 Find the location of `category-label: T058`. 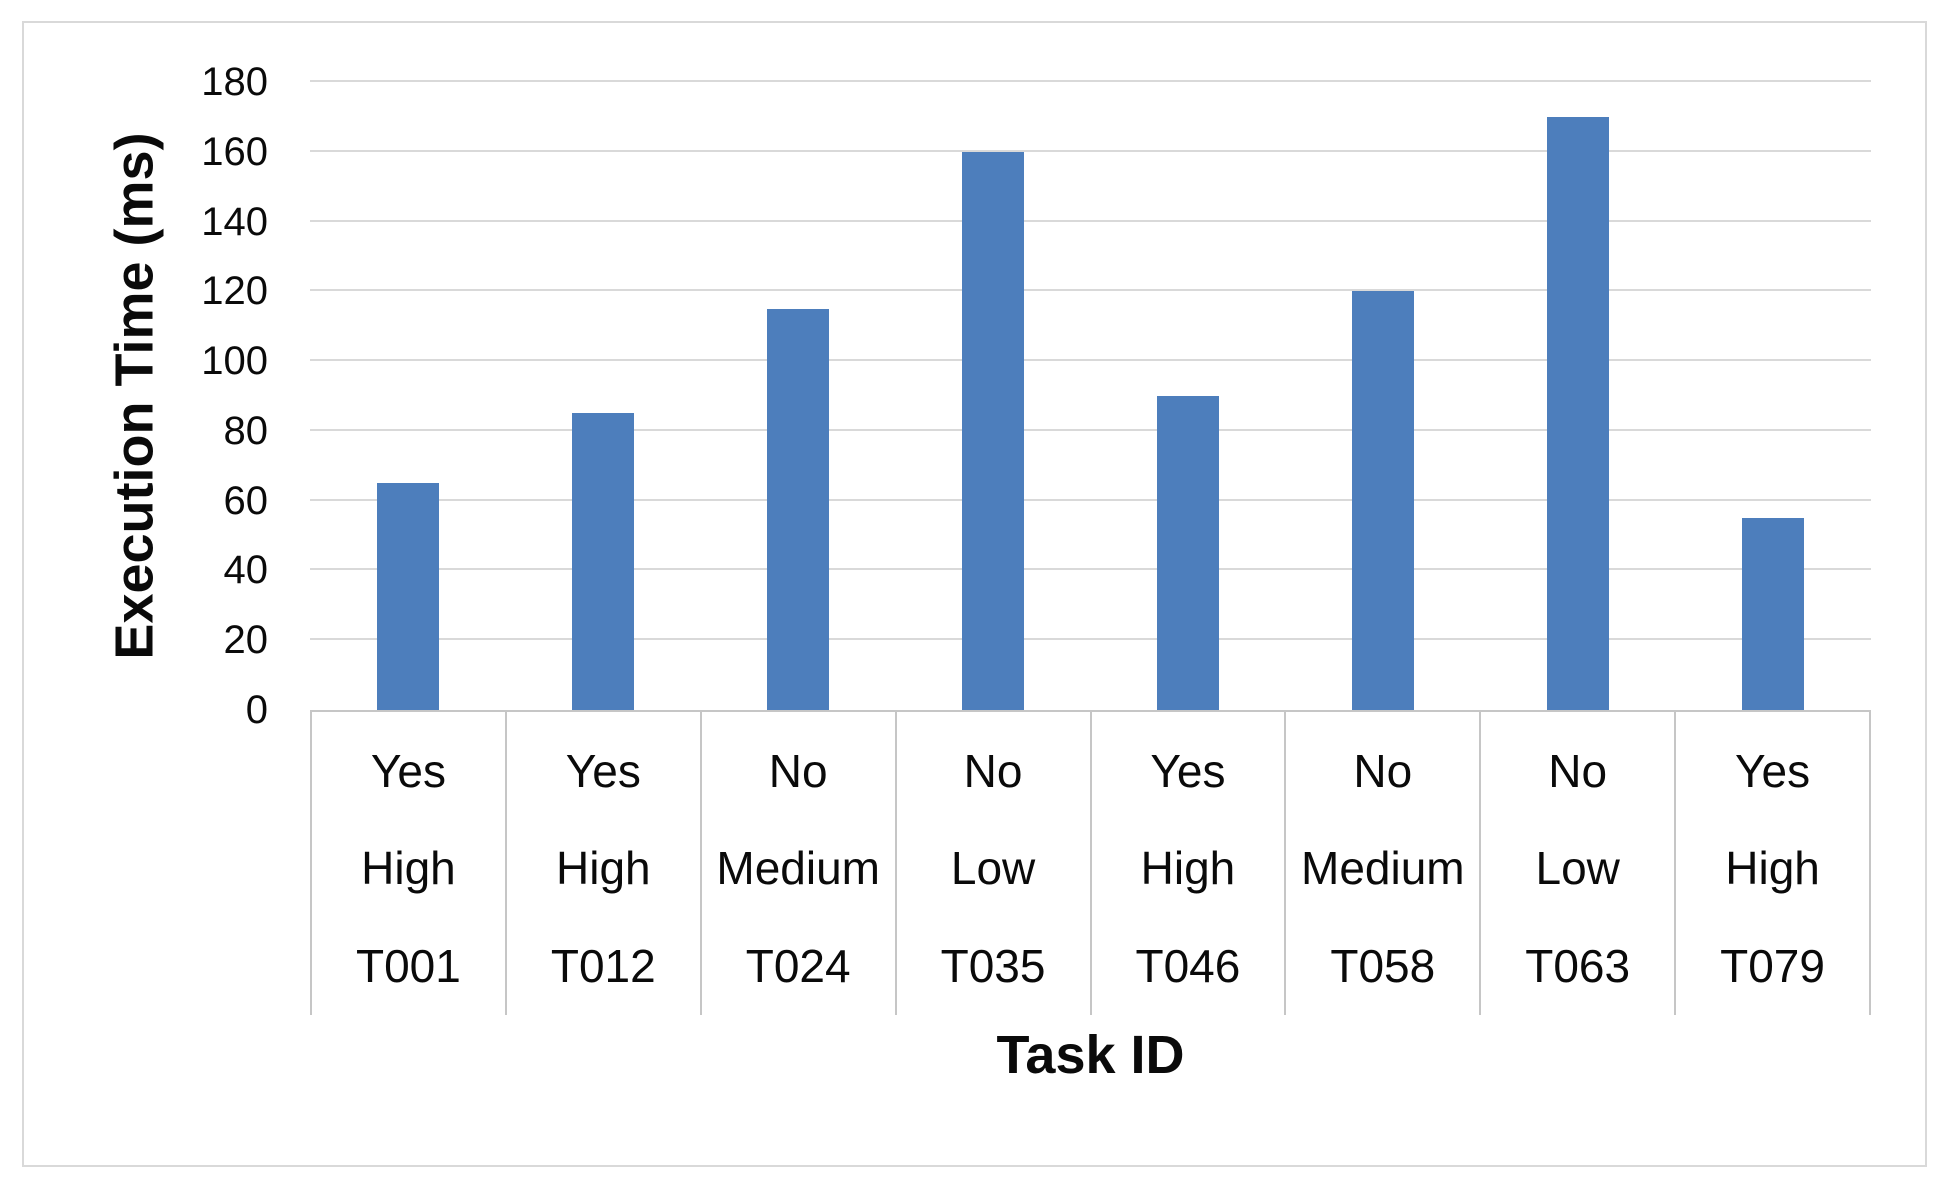

category-label: T058 is located at coordinates (1383, 966).